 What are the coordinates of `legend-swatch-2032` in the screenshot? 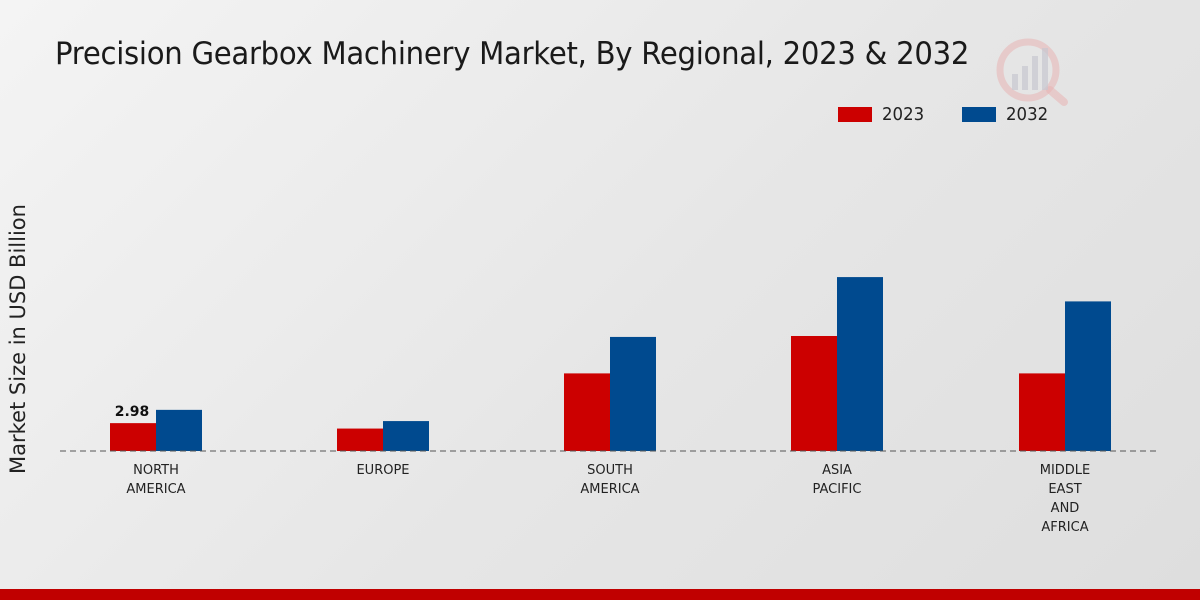 It's located at (978, 114).